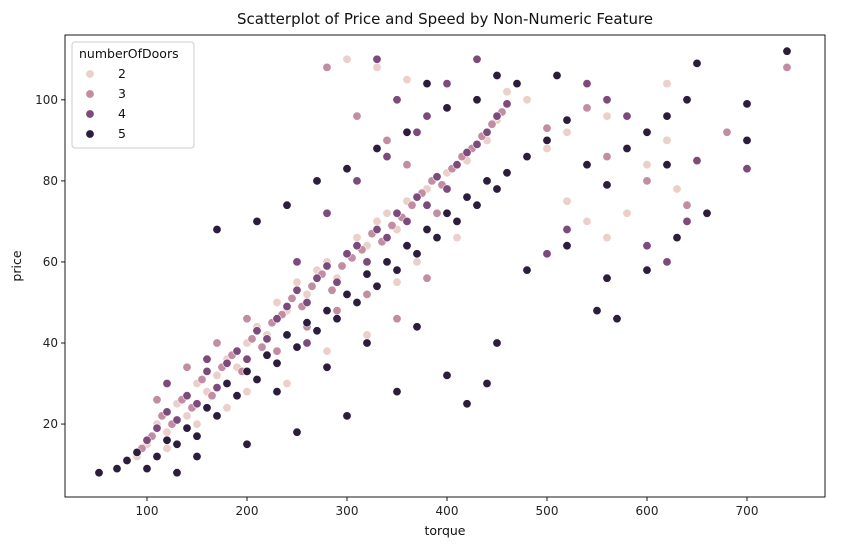 This screenshot has width=850, height=547. What do you see at coordinates (747, 511) in the screenshot?
I see `x-tick-label: 700` at bounding box center [747, 511].